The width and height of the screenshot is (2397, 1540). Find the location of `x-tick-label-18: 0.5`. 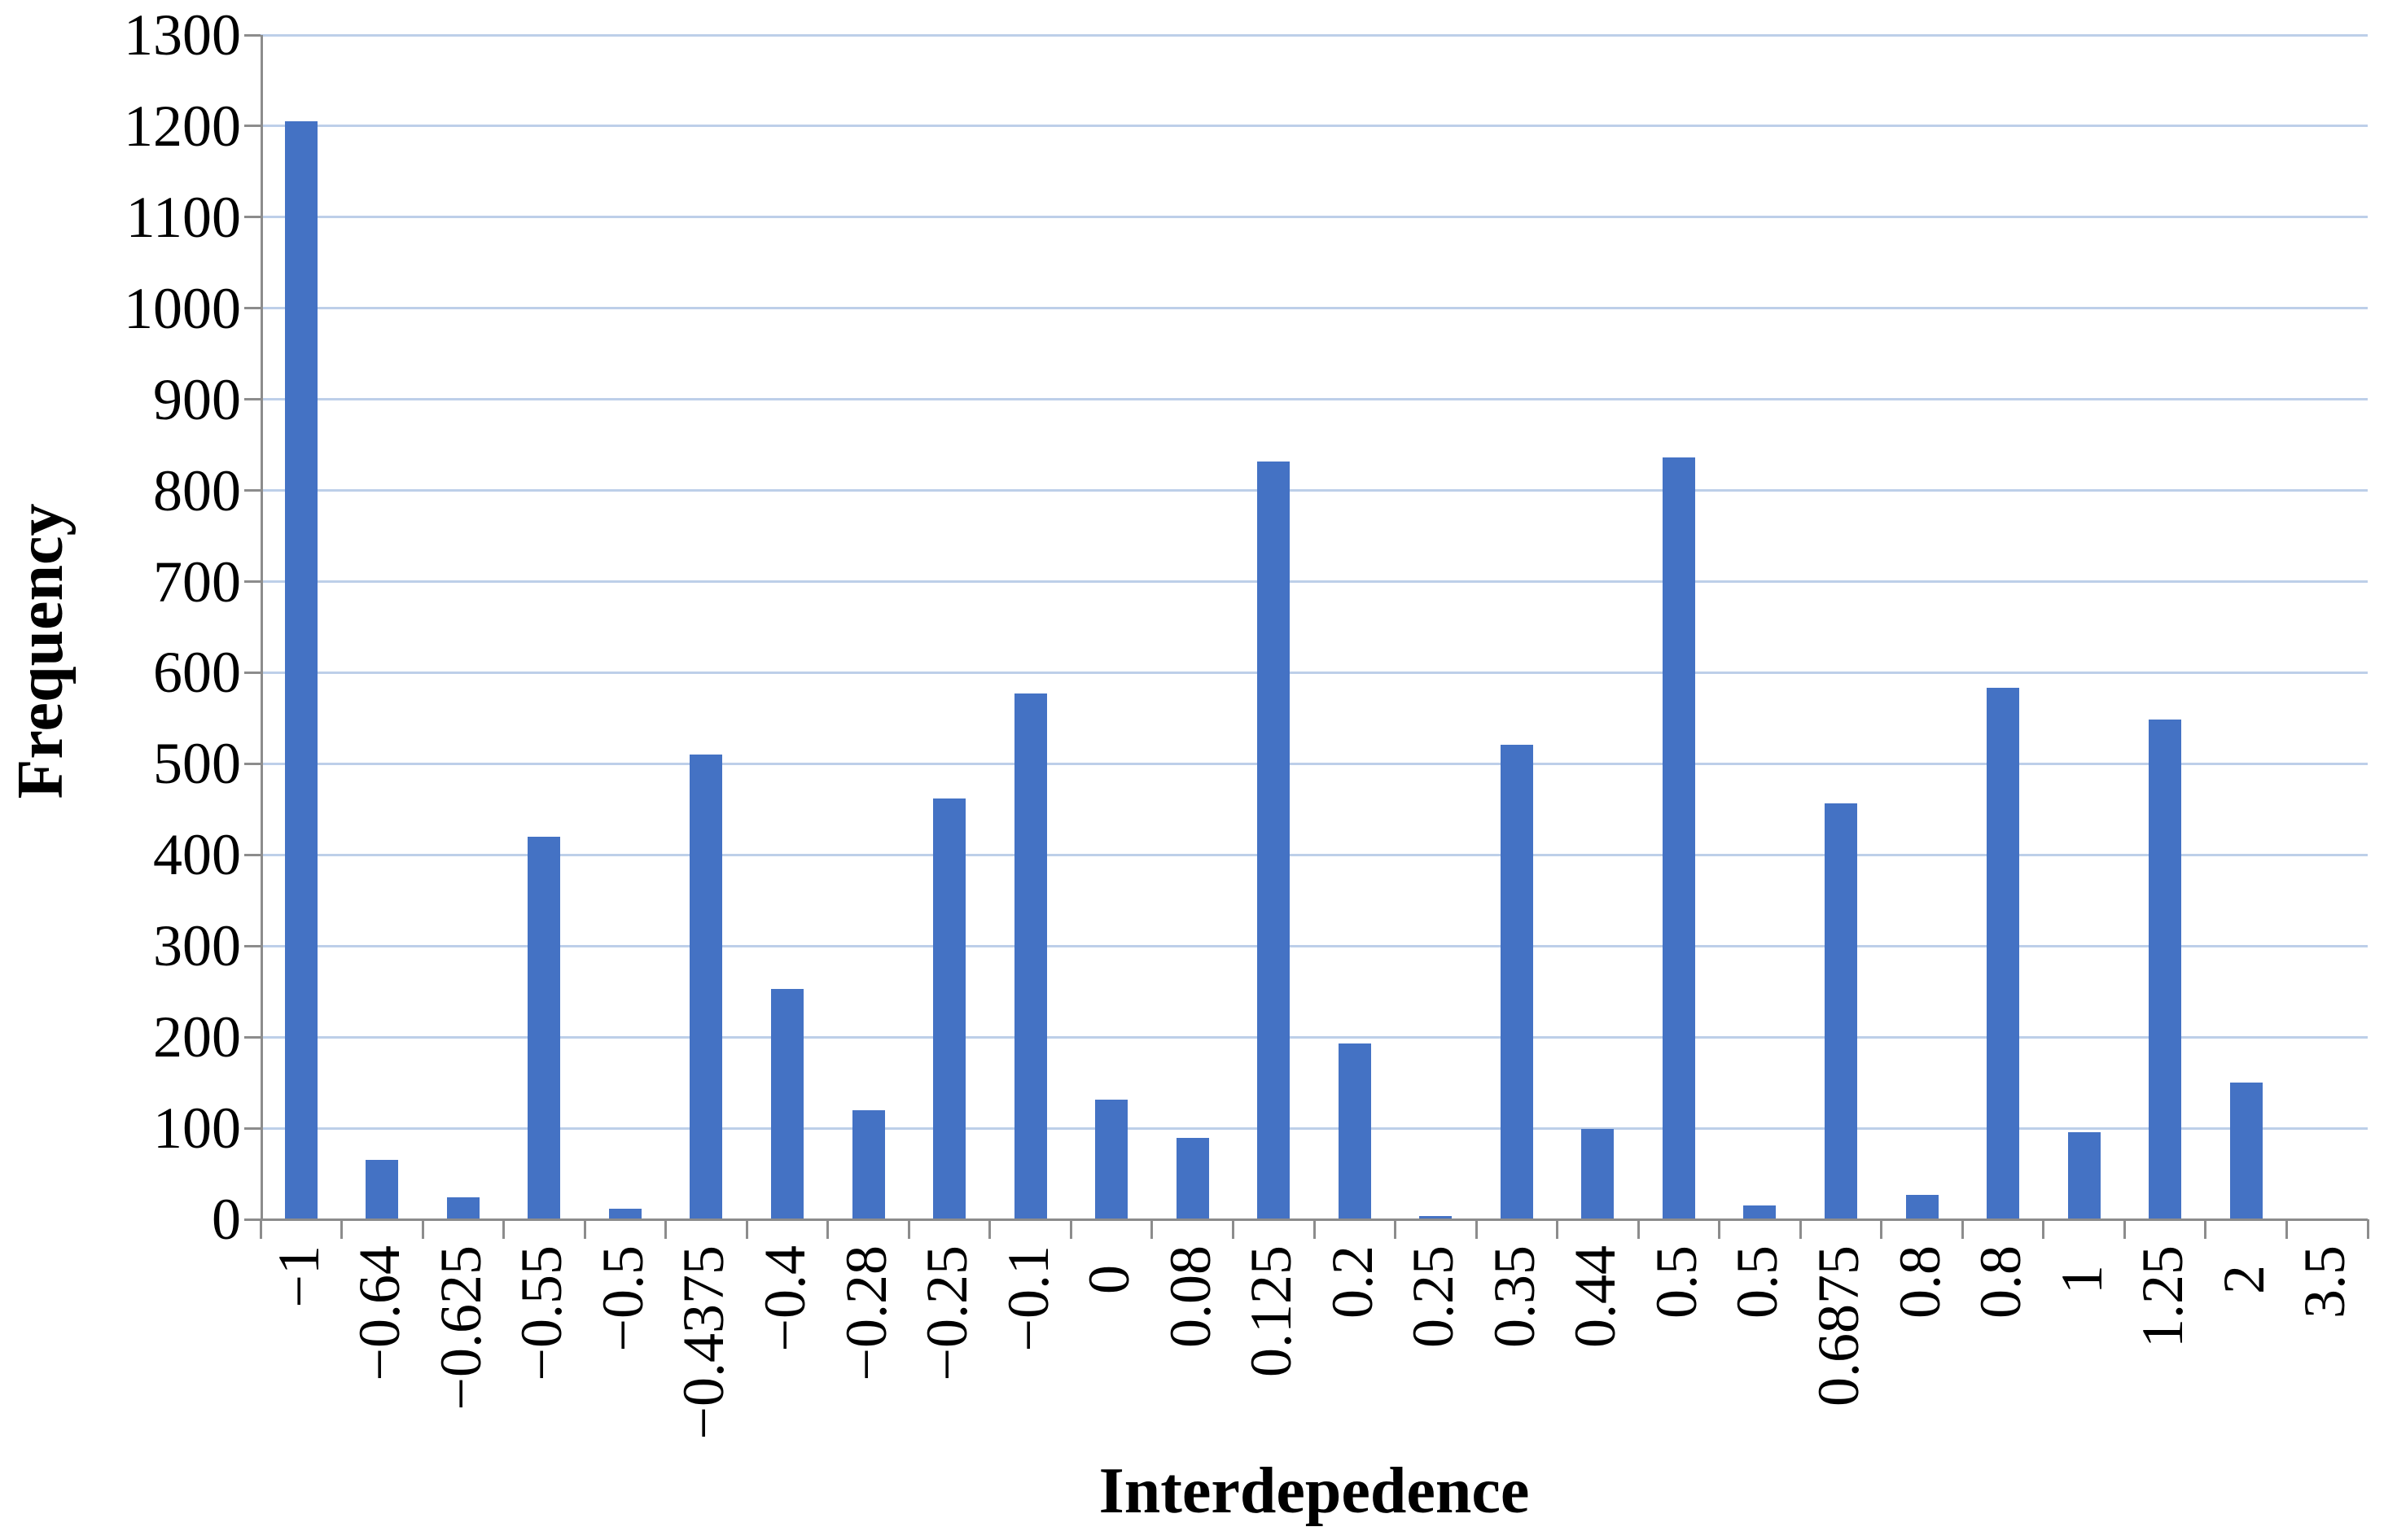

x-tick-label-18: 0.5 is located at coordinates (1758, 1286).